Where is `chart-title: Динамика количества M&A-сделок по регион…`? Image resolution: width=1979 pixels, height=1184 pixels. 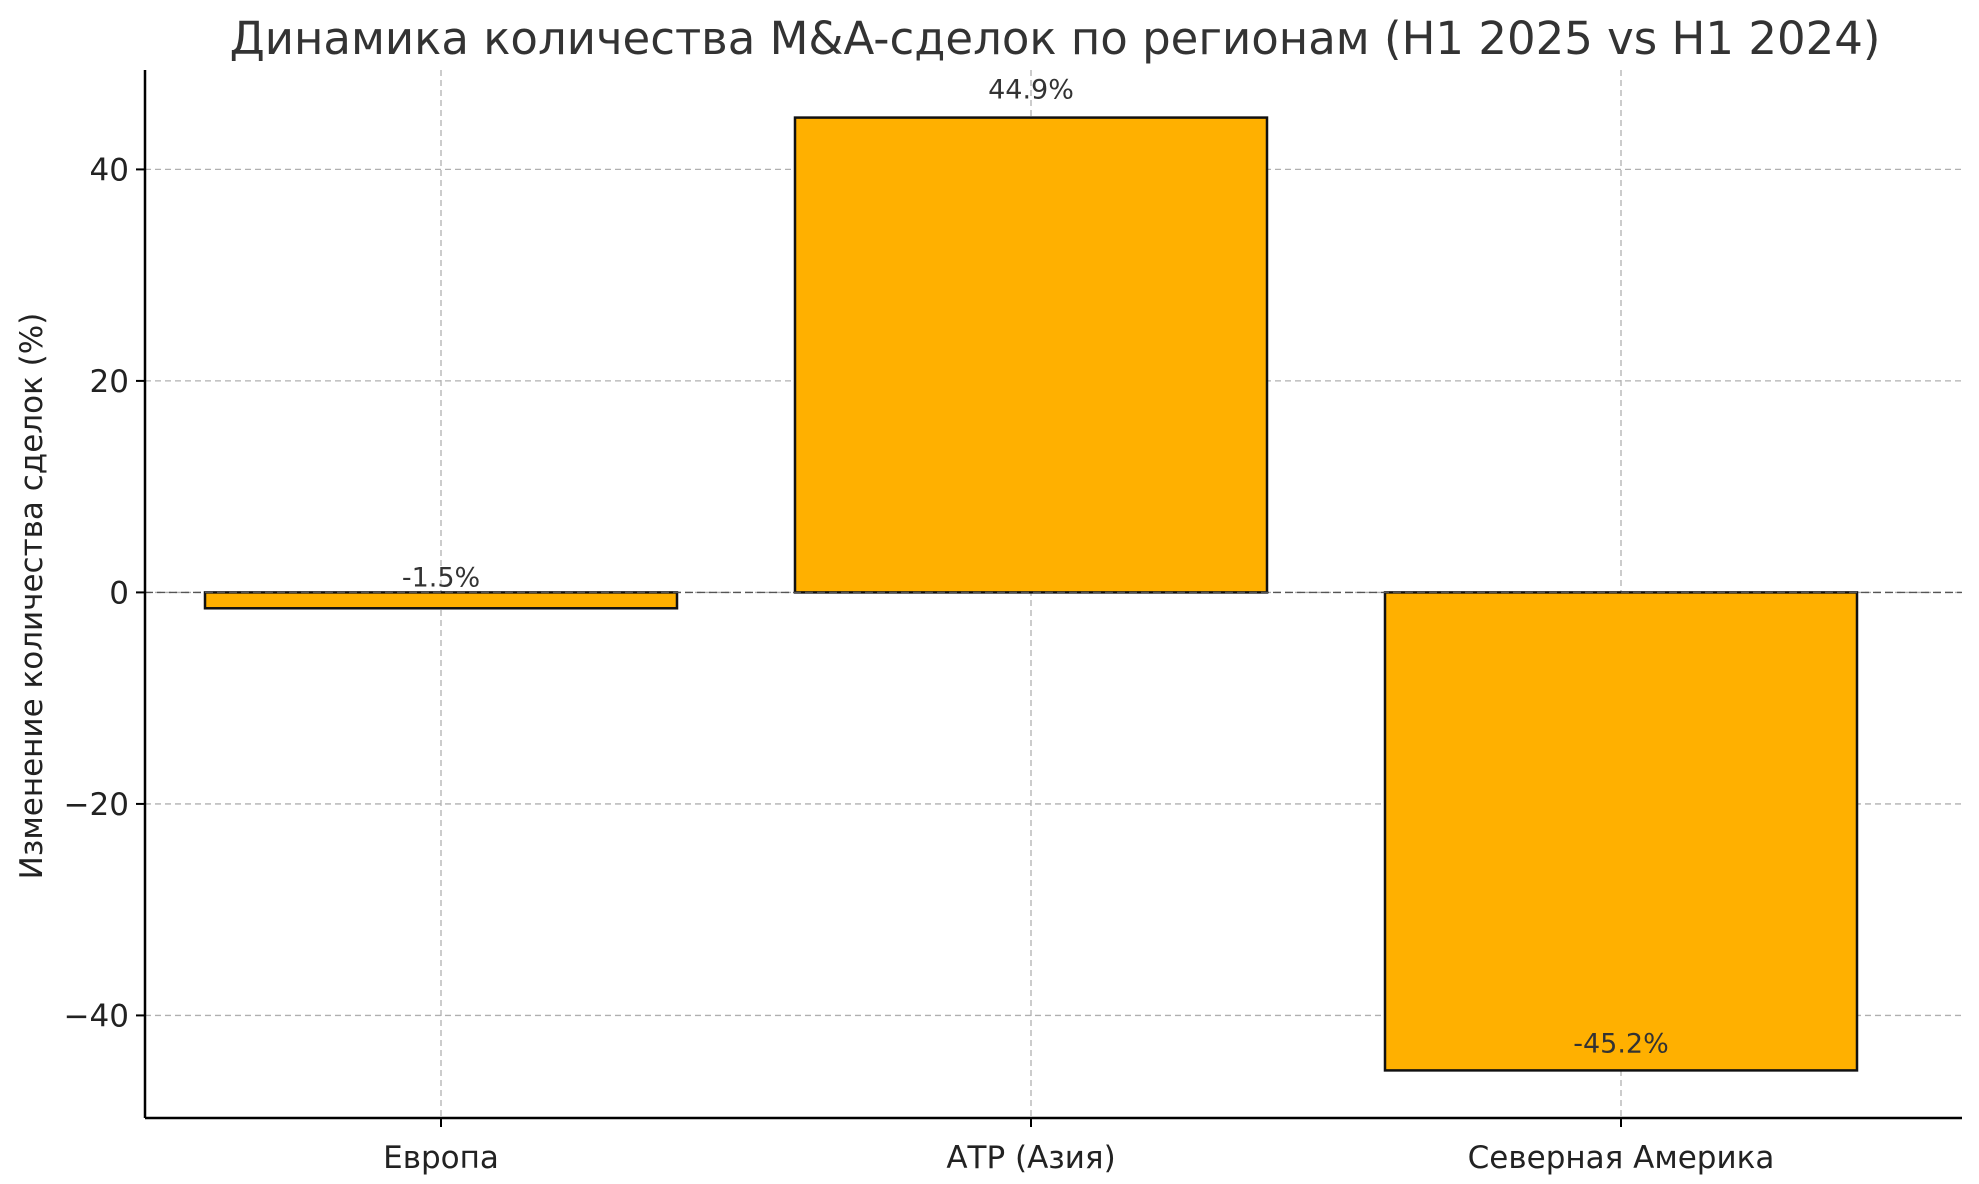 chart-title: Динамика количества M&A-сделок по регион… is located at coordinates (1055, 38).